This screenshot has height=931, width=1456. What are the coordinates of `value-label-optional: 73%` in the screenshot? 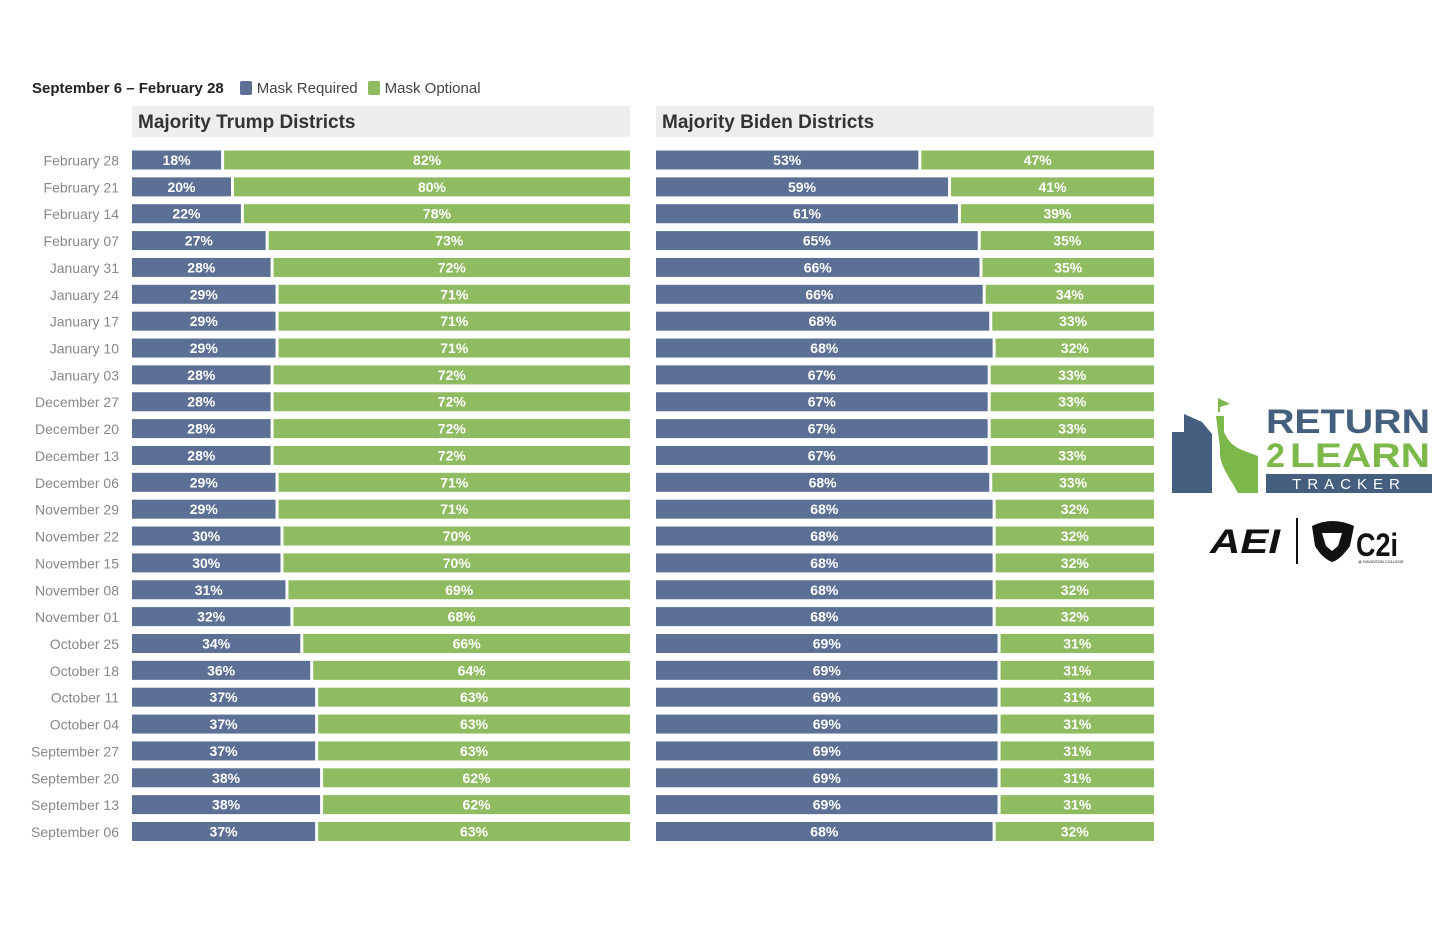 It's located at (449, 241).